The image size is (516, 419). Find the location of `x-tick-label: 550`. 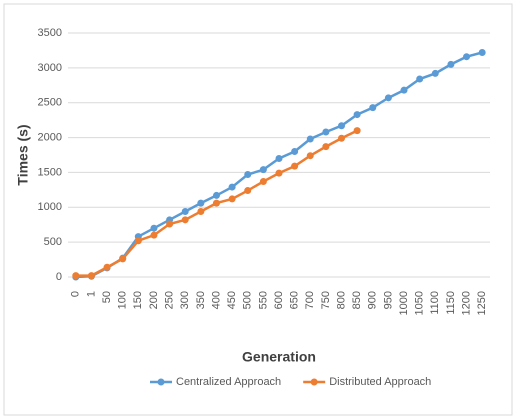

x-tick-label: 550 is located at coordinates (263, 300).